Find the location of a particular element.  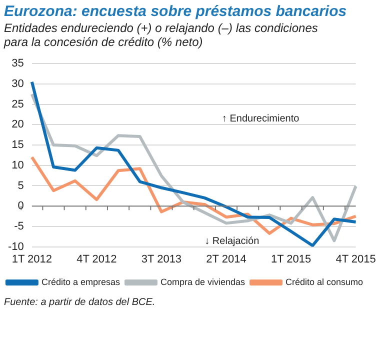

chart-title: Eurozona: encuesta sobre préstamos bancarios is located at coordinates (176, 11).